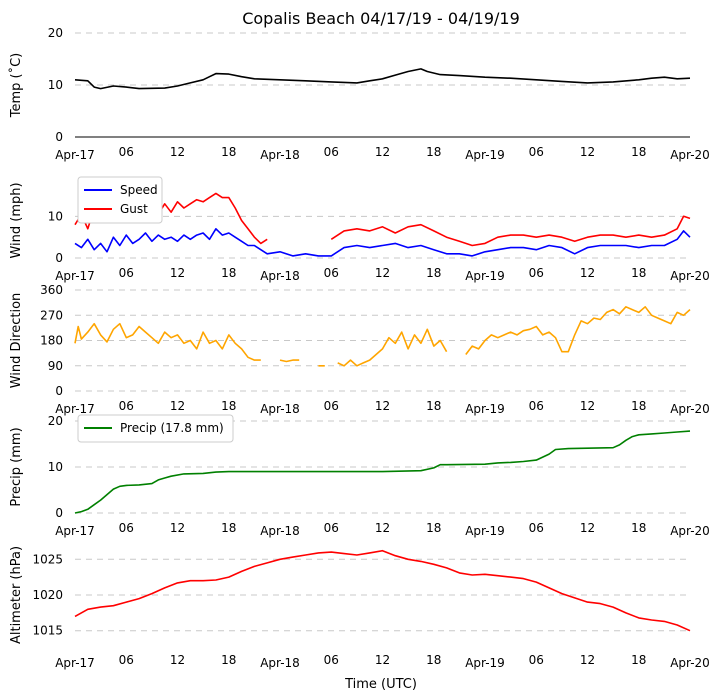 The width and height of the screenshot is (722, 700). What do you see at coordinates (139, 190) in the screenshot?
I see `legend-label: Speed` at bounding box center [139, 190].